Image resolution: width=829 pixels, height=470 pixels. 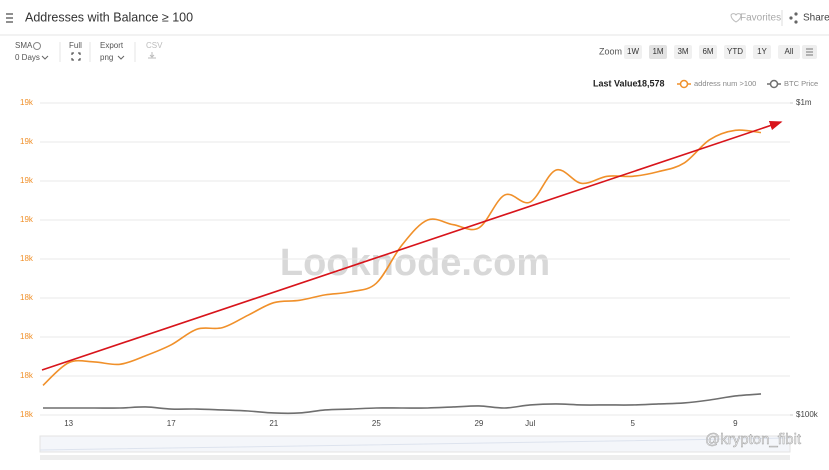 What do you see at coordinates (735, 423) in the screenshot?
I see `x-tick-label: 9` at bounding box center [735, 423].